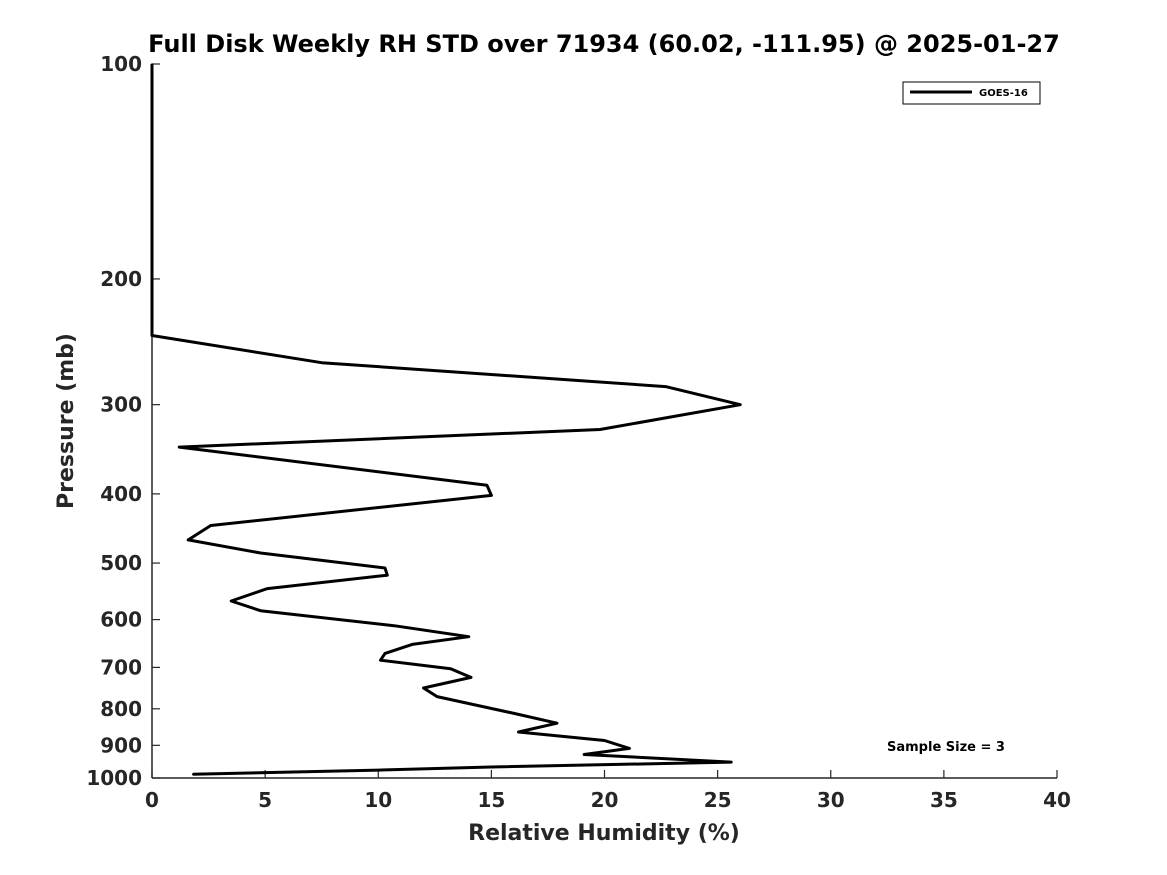  Describe the element at coordinates (1003, 93) in the screenshot. I see `legend-label-goes-16: GOES-16` at that location.